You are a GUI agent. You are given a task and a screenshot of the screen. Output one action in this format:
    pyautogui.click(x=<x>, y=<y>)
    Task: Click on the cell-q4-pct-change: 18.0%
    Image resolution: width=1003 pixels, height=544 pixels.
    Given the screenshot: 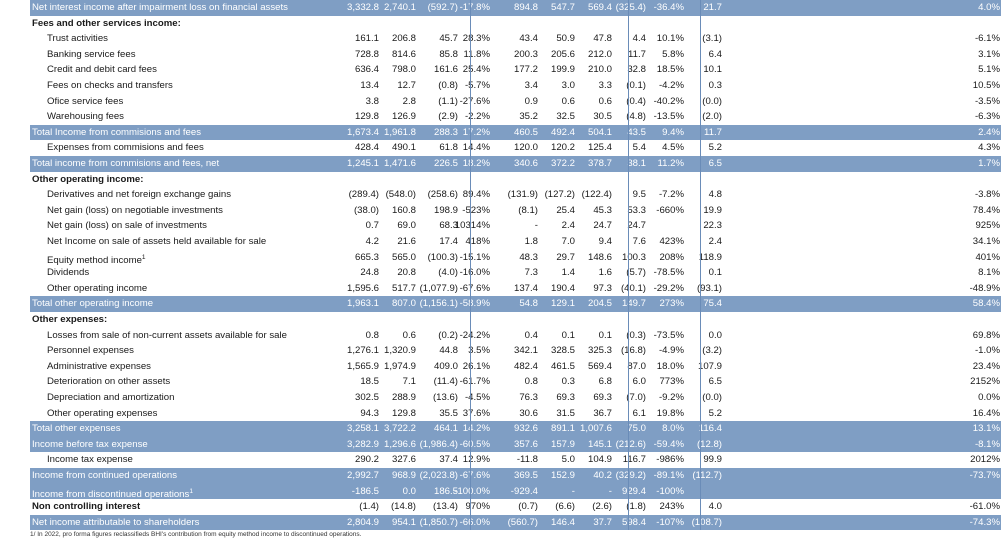 What is the action you would take?
    pyautogui.click(x=670, y=366)
    